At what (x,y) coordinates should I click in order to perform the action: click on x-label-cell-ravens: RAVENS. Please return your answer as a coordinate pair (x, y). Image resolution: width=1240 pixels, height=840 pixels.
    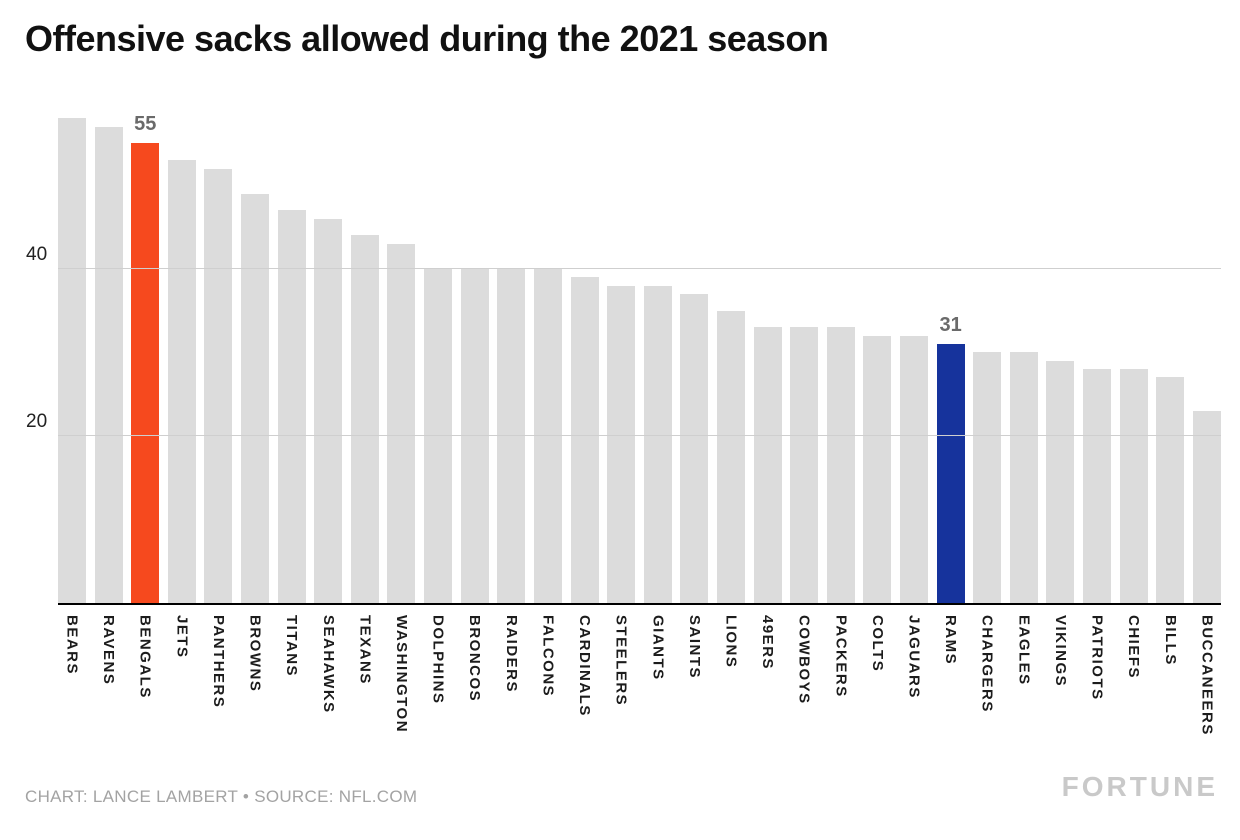
    Looking at the image, I should click on (109, 675).